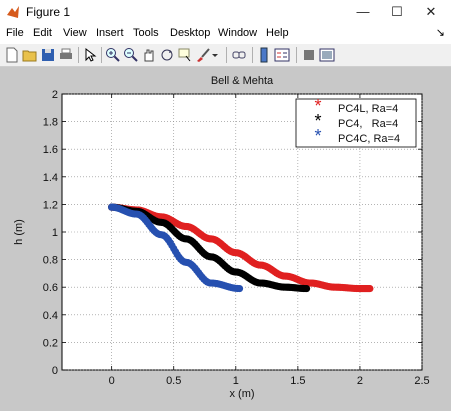 This screenshot has width=451, height=411. What do you see at coordinates (50, 178) in the screenshot?
I see `y-tick-label: 1.4` at bounding box center [50, 178].